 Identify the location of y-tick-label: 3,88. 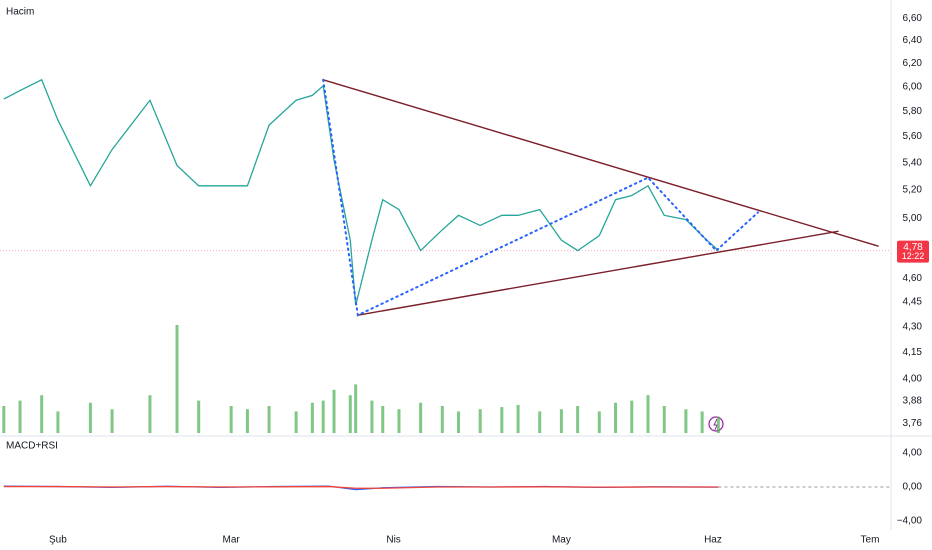
(913, 400).